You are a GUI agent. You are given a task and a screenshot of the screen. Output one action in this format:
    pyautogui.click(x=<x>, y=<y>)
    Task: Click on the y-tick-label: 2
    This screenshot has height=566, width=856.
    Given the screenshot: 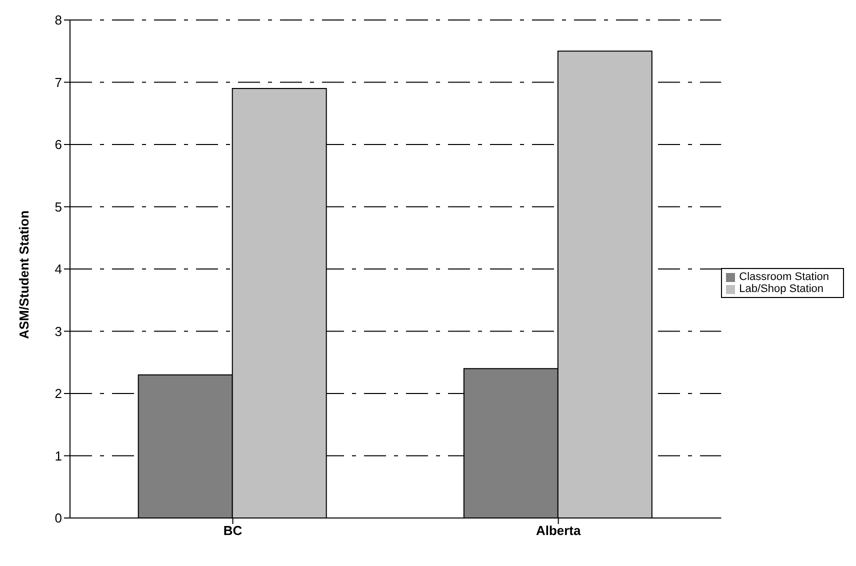 What is the action you would take?
    pyautogui.click(x=58, y=394)
    